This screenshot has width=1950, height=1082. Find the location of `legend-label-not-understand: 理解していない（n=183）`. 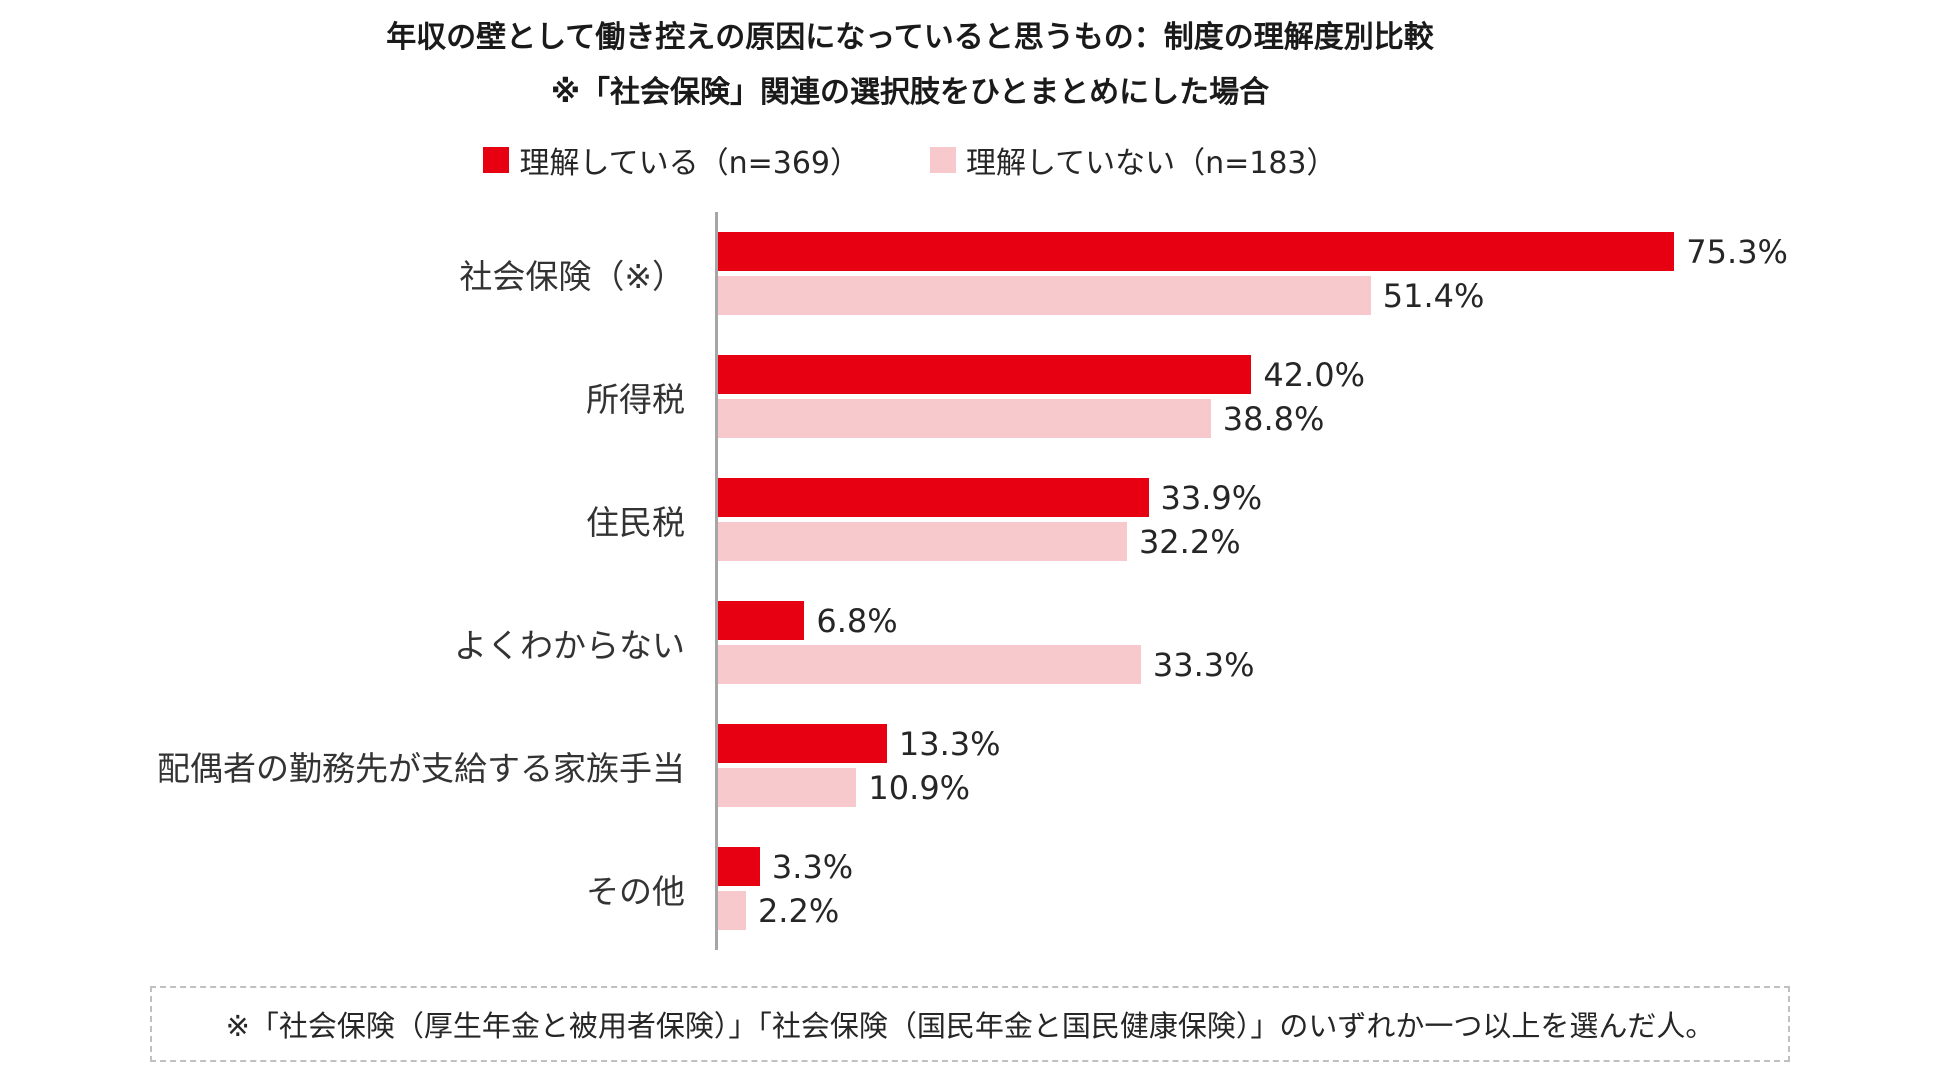

legend-label-not-understand: 理解していない（n=183） is located at coordinates (1151, 163).